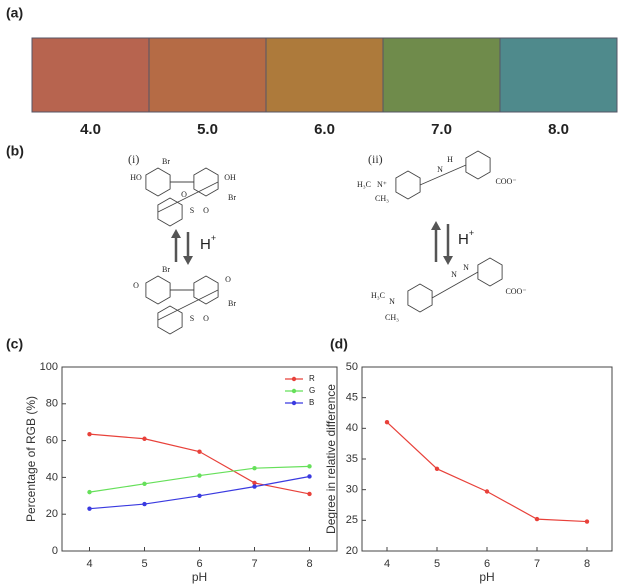  I want to click on panel-label: (b), so click(15, 151).